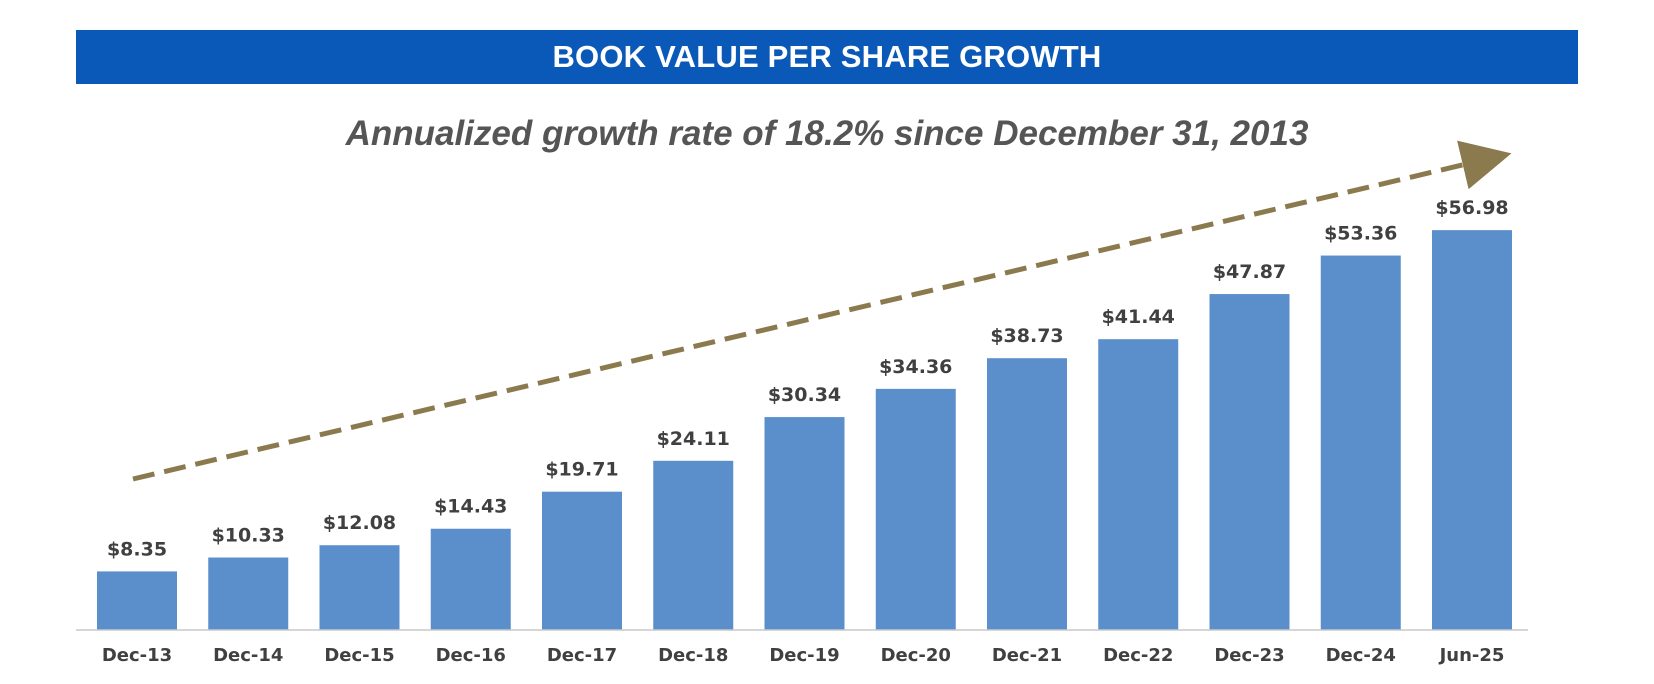 Image resolution: width=1654 pixels, height=684 pixels. Describe the element at coordinates (137, 549) in the screenshot. I see `data-label-dec-13: $8.35` at that location.